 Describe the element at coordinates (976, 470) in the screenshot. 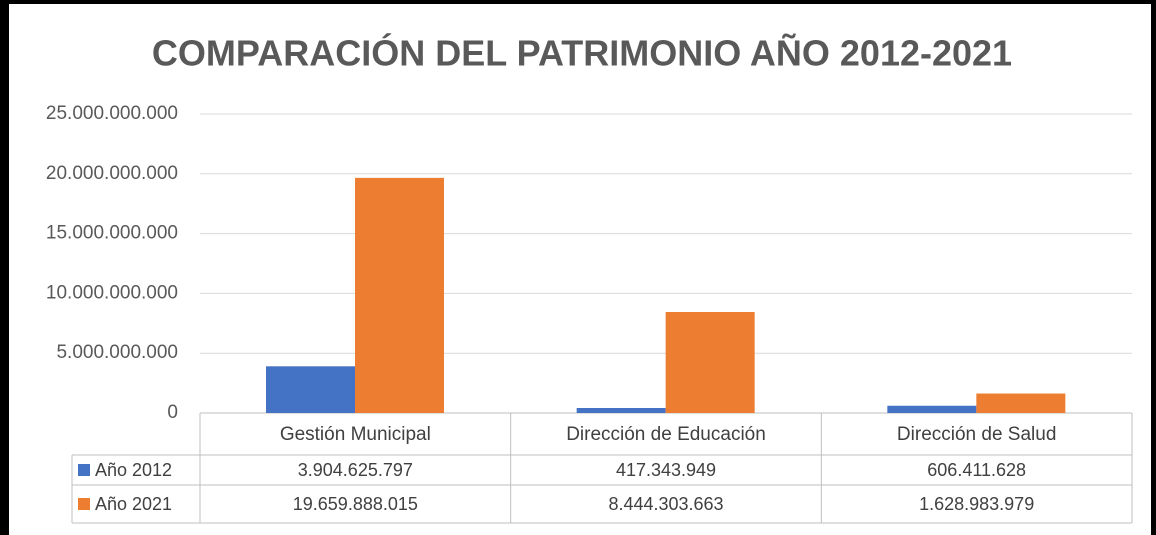

I see `table-value: 606.411.628` at that location.